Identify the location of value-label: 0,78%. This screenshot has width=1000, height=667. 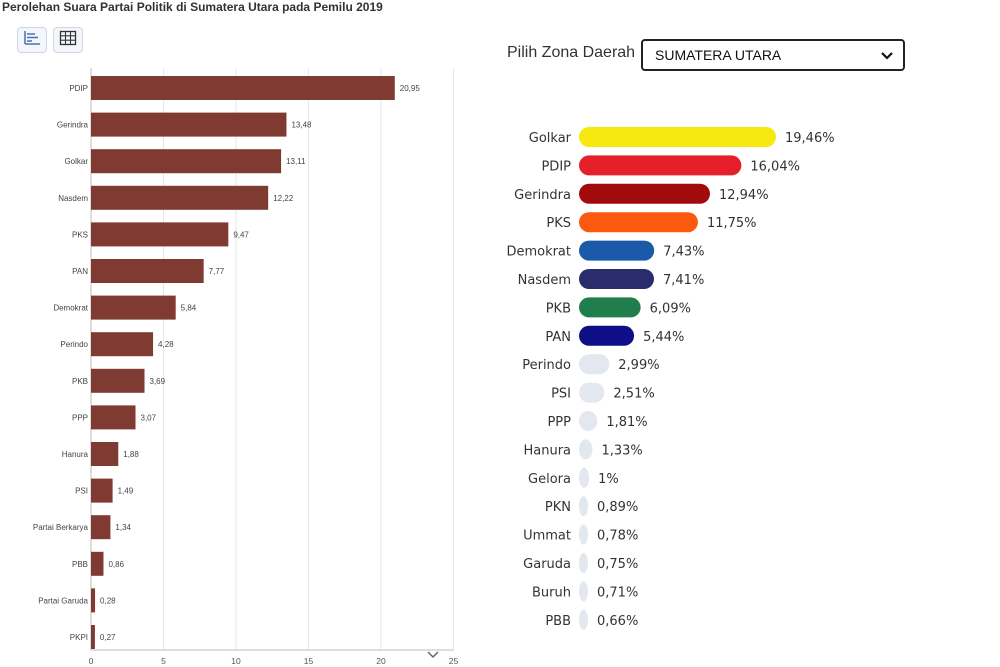
(617, 536).